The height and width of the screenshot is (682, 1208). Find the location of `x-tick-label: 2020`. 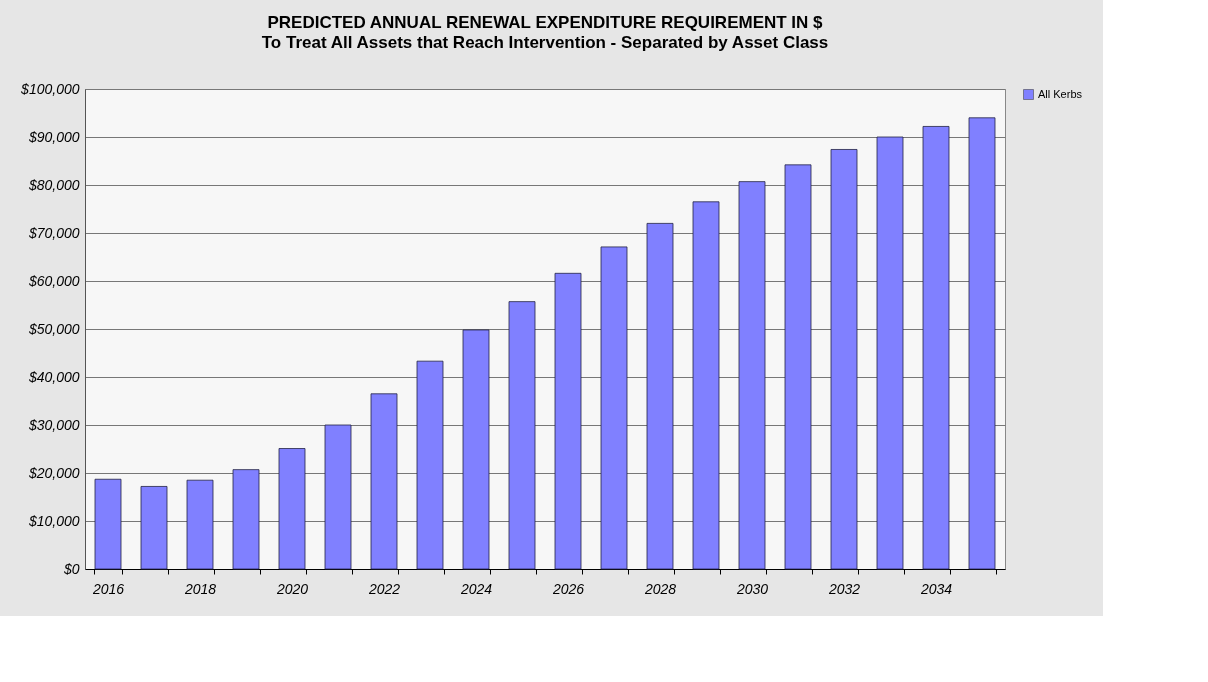

x-tick-label: 2020 is located at coordinates (292, 588).